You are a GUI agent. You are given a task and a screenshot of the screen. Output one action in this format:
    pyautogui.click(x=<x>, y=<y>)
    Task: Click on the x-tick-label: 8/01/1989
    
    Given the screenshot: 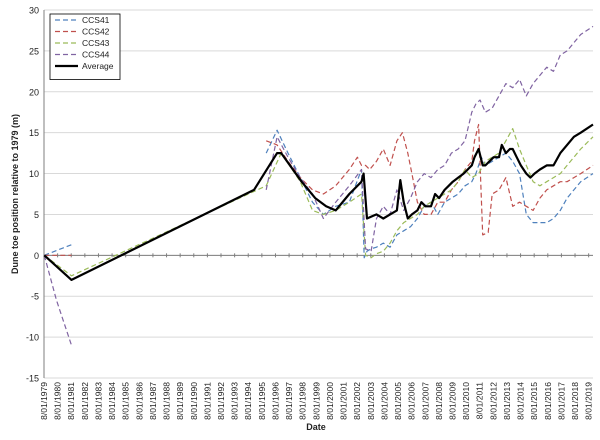 What is the action you would take?
    pyautogui.click(x=180, y=401)
    